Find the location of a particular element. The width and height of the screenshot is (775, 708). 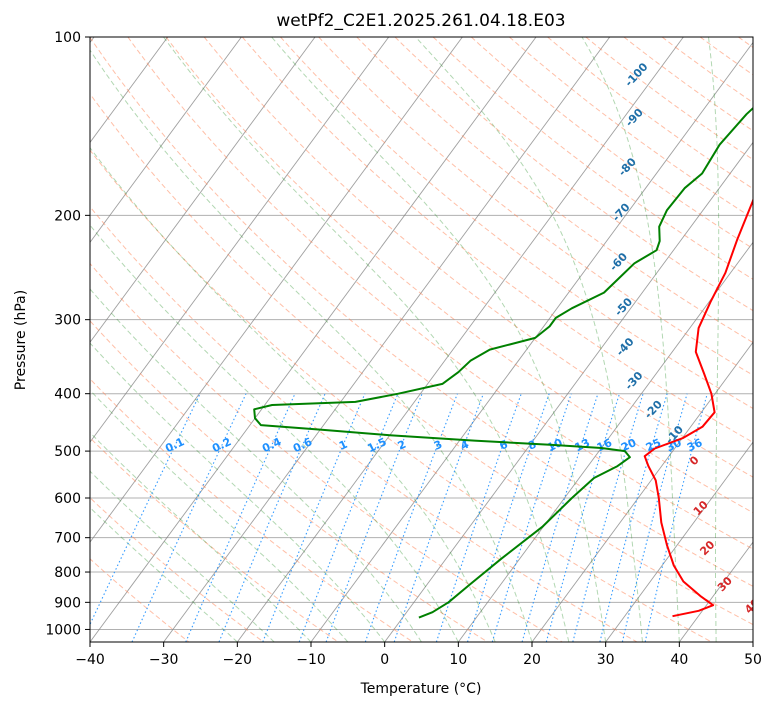

x-tick-label: 10 is located at coordinates (458, 660).